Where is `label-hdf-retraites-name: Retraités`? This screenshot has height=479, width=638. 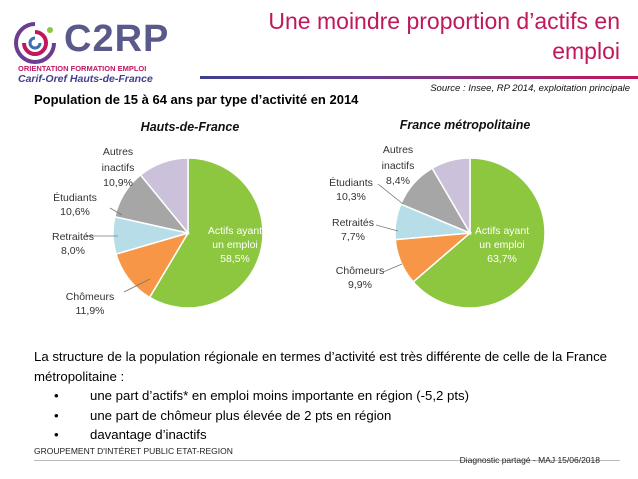 label-hdf-retraites-name: Retraités is located at coordinates (72, 237).